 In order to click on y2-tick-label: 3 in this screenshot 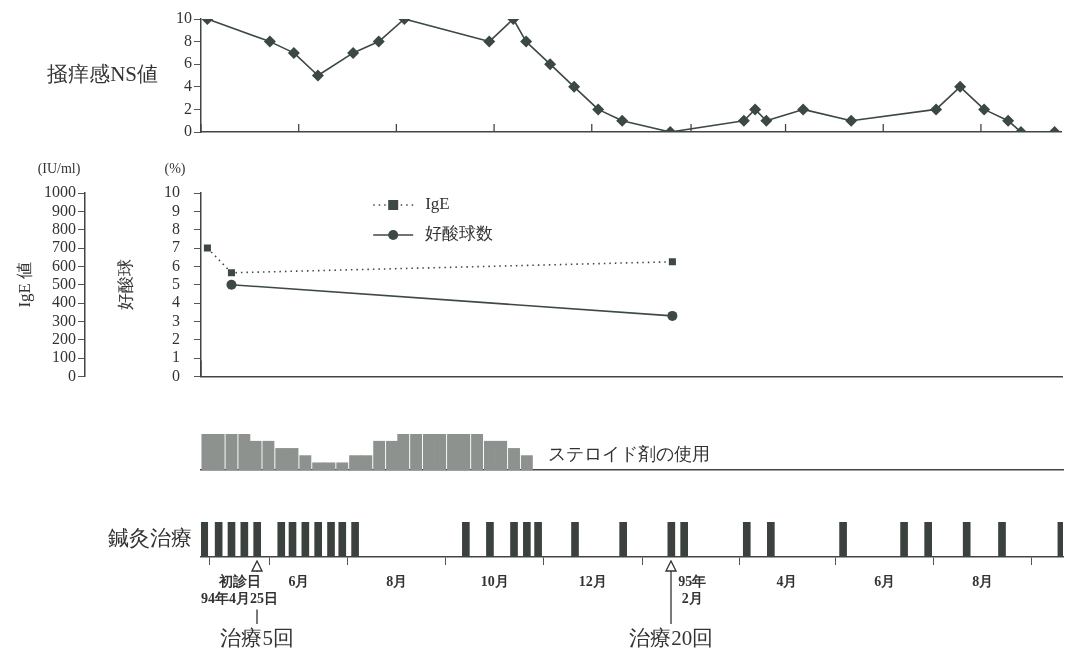, I will do `click(176, 320)`.